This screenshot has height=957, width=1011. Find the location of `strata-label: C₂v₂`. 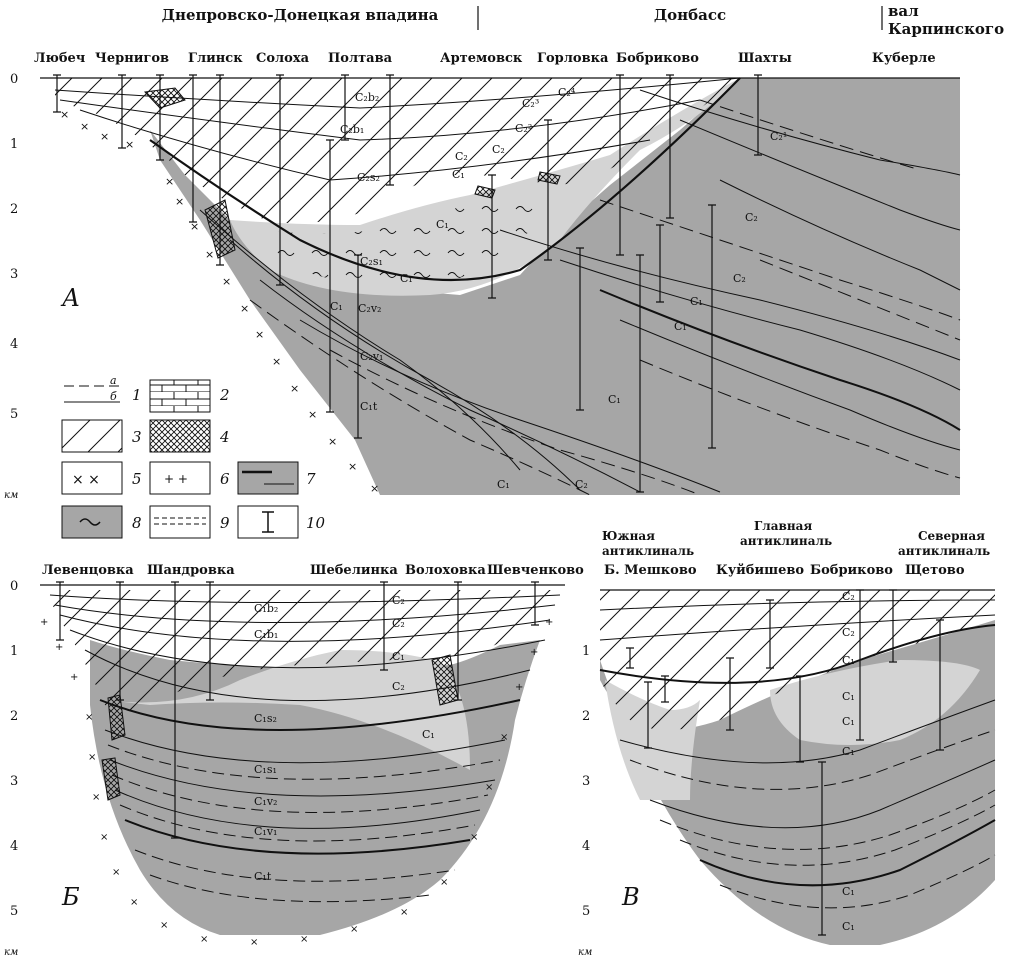

strata-label: C₂v₂ is located at coordinates (369, 308).